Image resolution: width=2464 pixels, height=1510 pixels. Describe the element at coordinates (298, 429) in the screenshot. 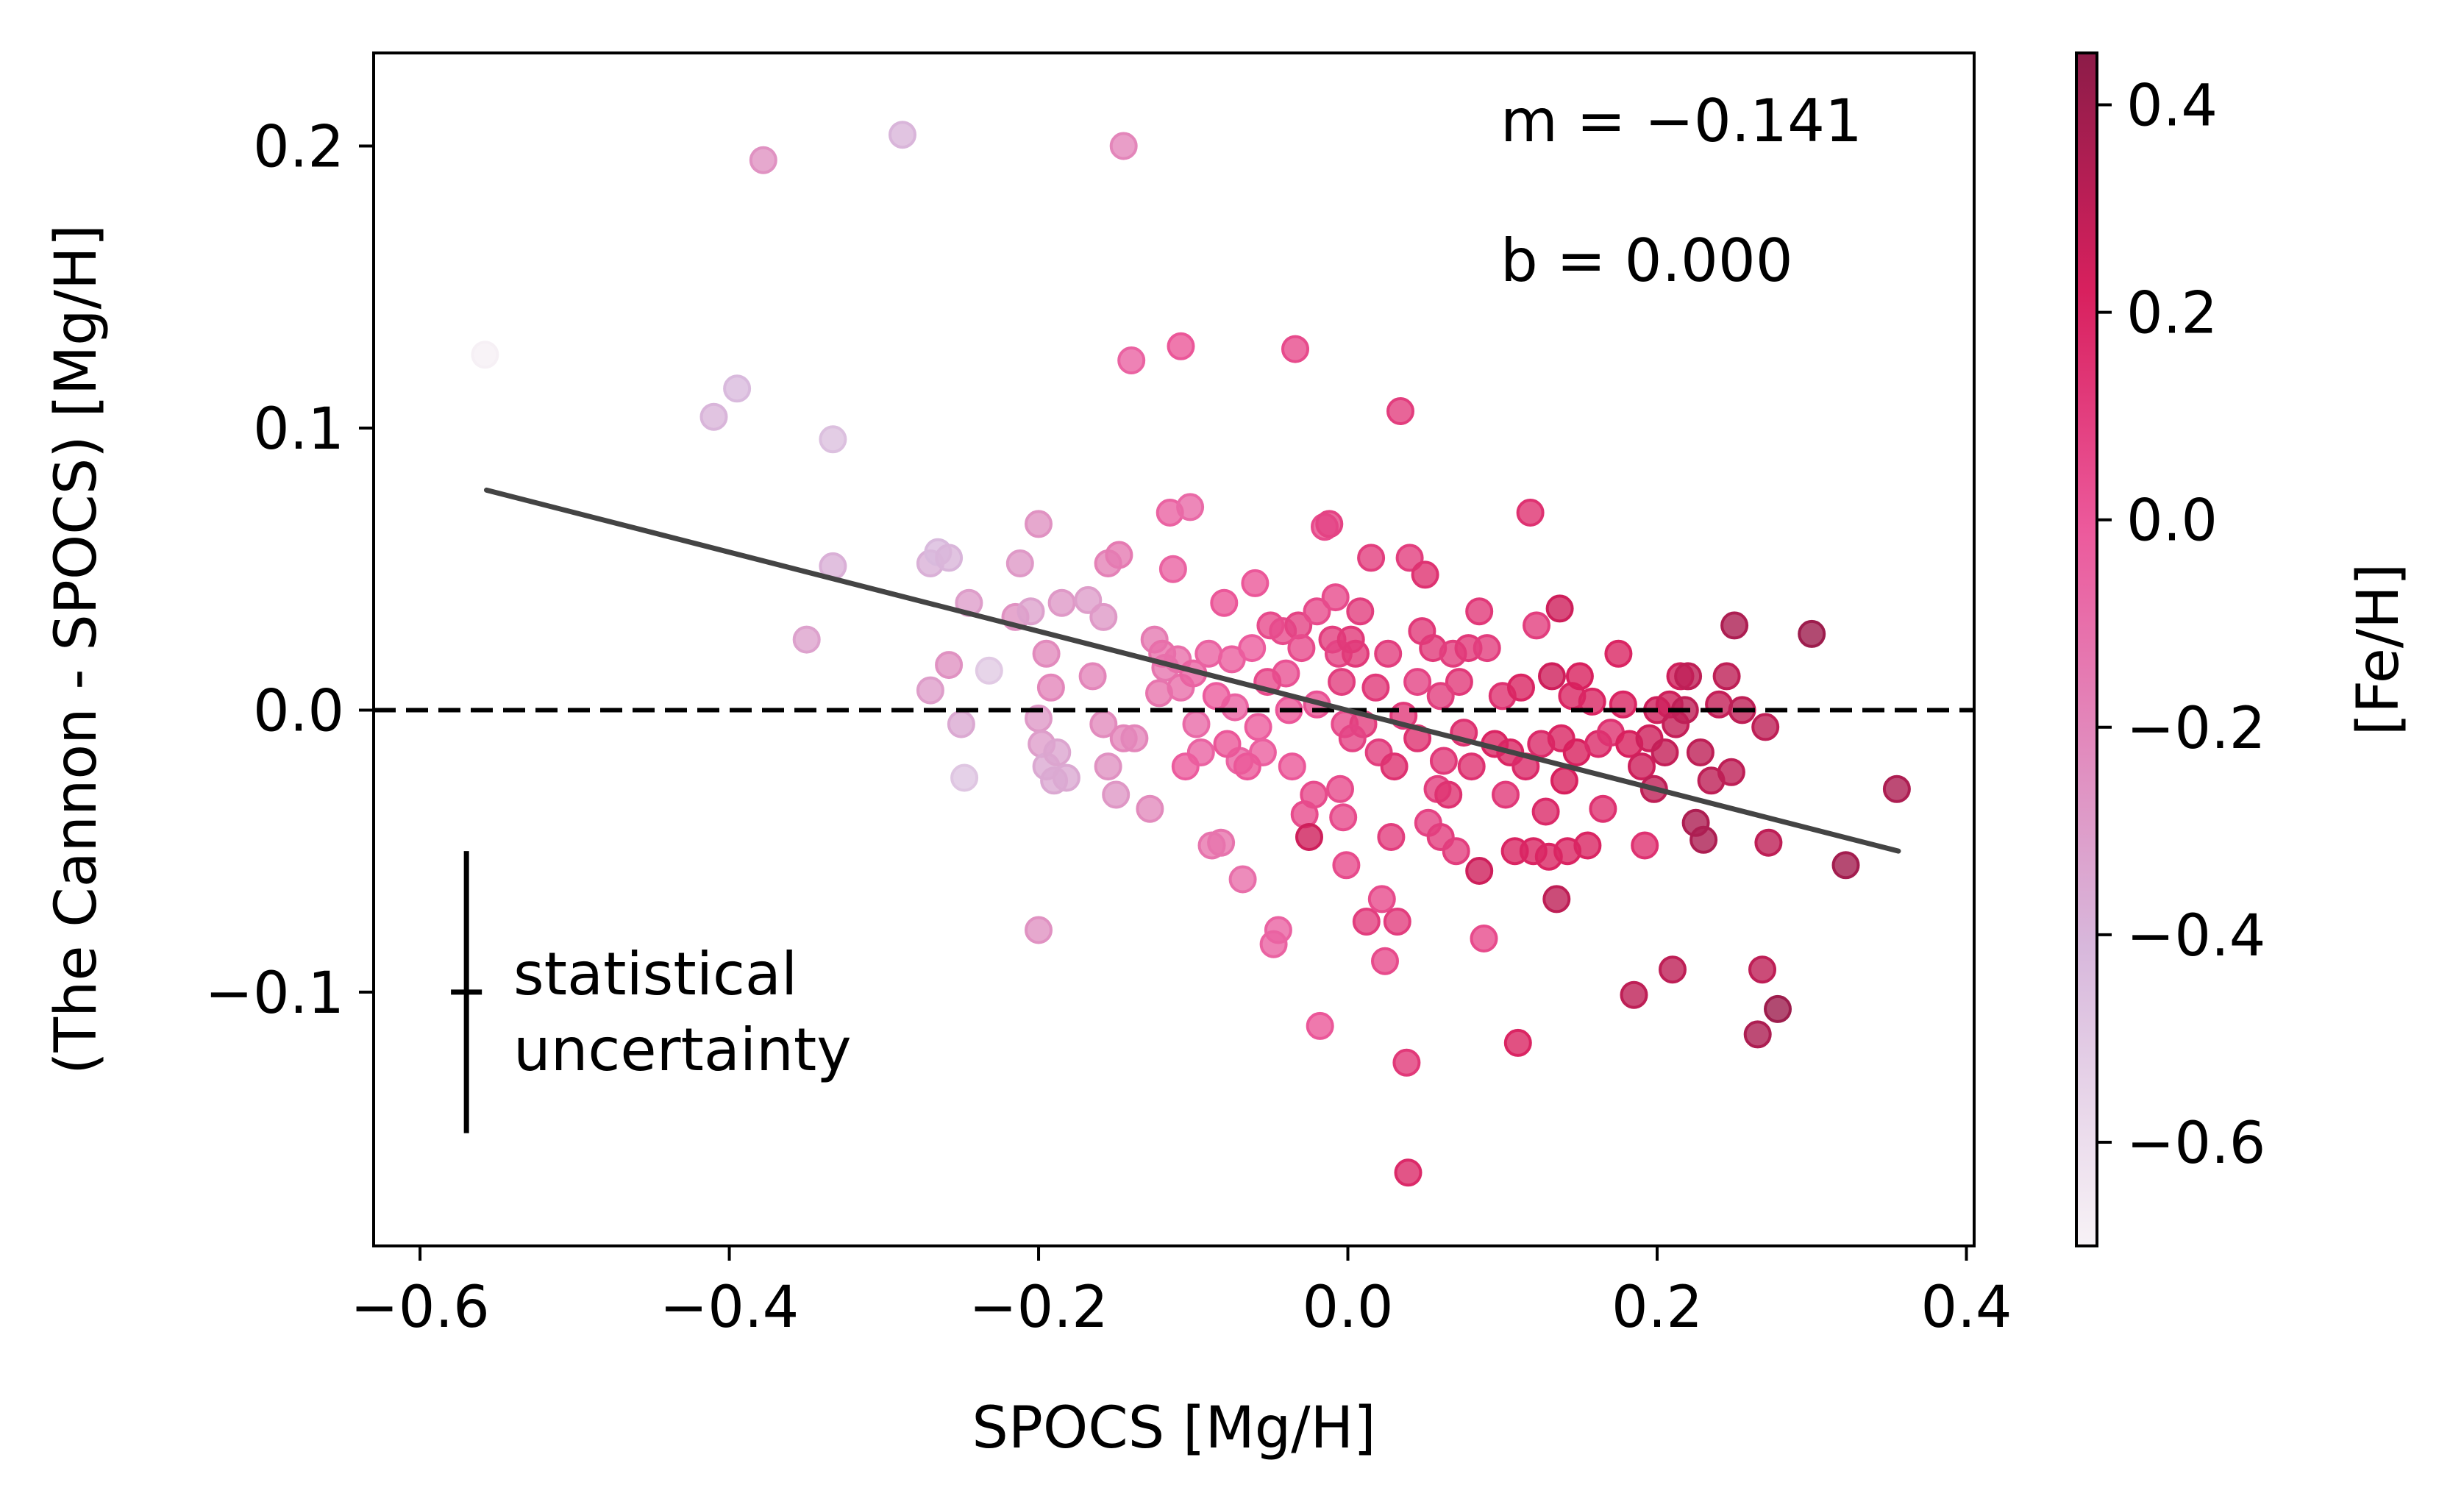

I see `y-tick-label: 0.1` at that location.